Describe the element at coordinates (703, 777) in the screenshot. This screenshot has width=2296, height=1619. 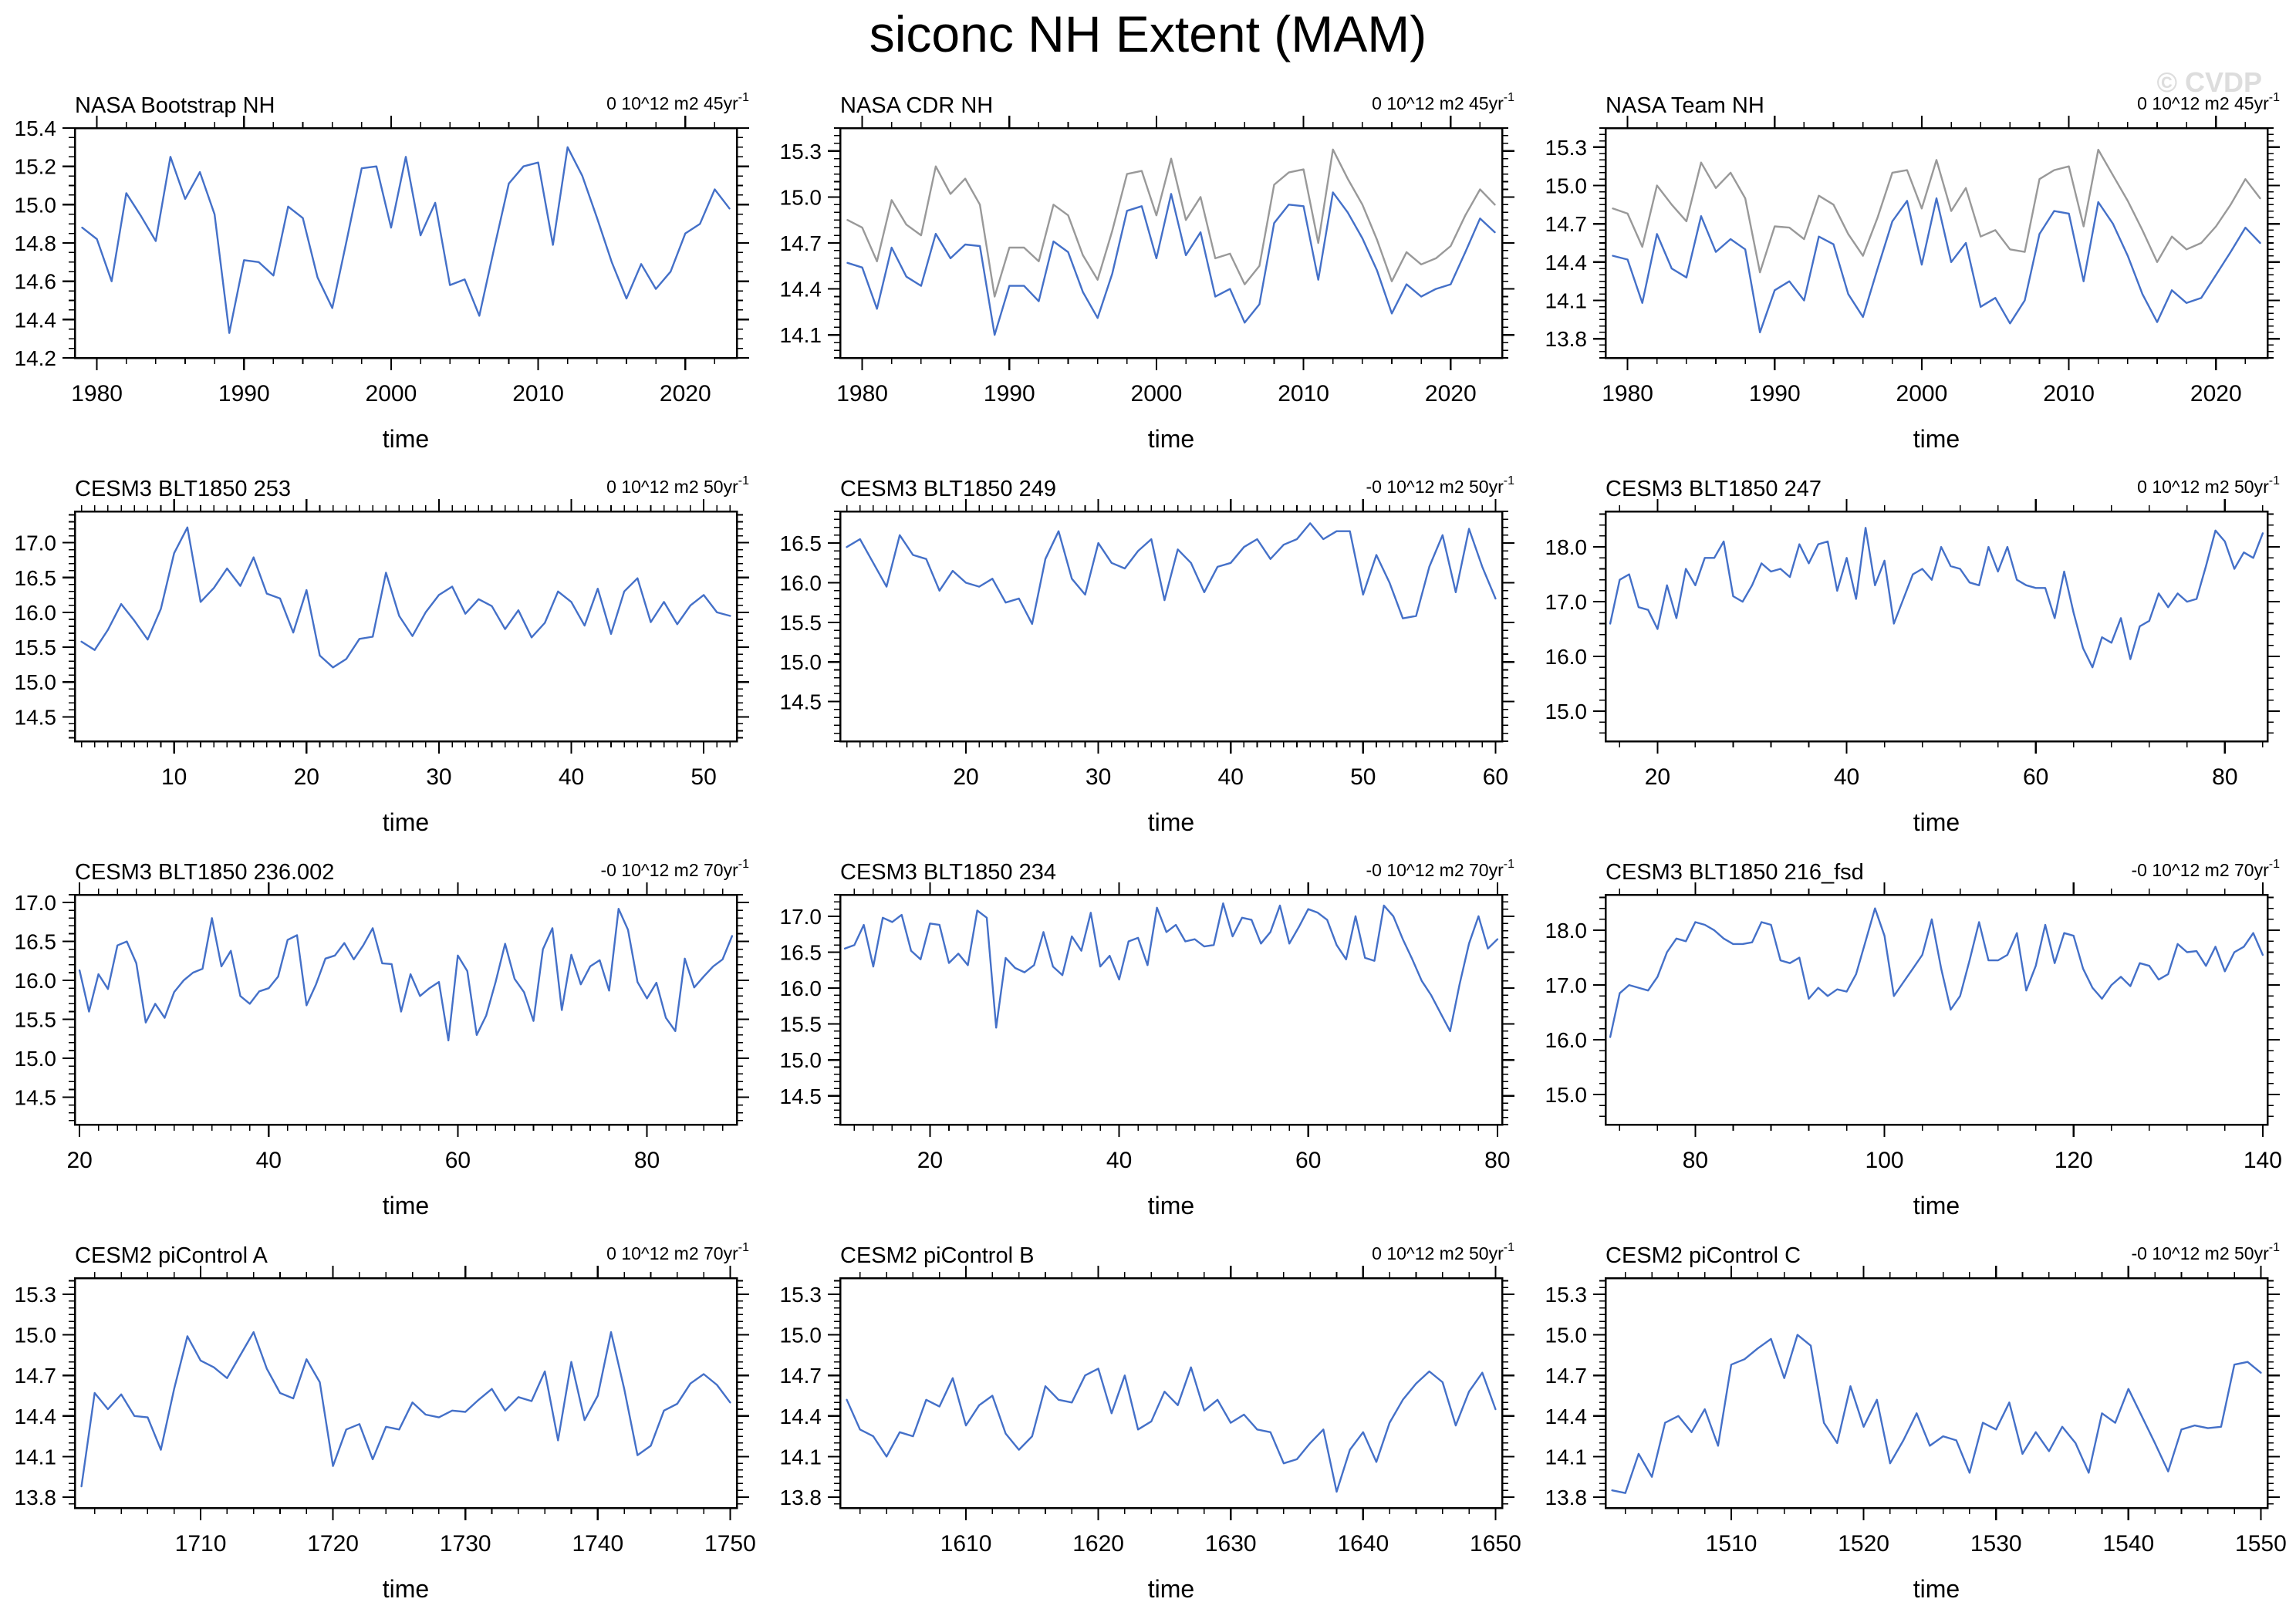
I see `x-axis-tick-label: 50` at that location.